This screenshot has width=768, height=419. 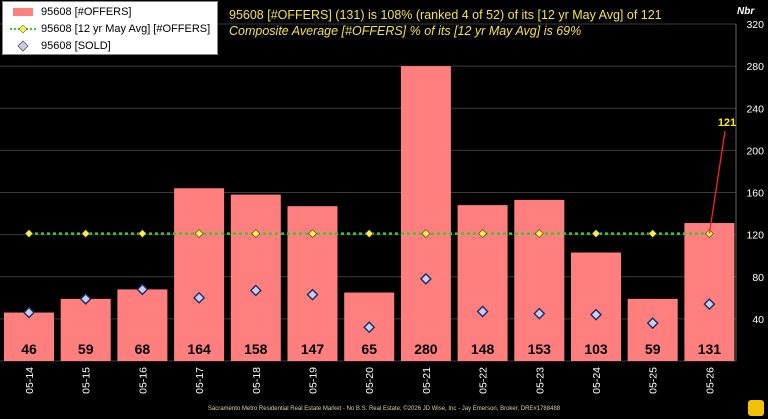 I want to click on bar-swatch-icon, so click(x=23, y=12).